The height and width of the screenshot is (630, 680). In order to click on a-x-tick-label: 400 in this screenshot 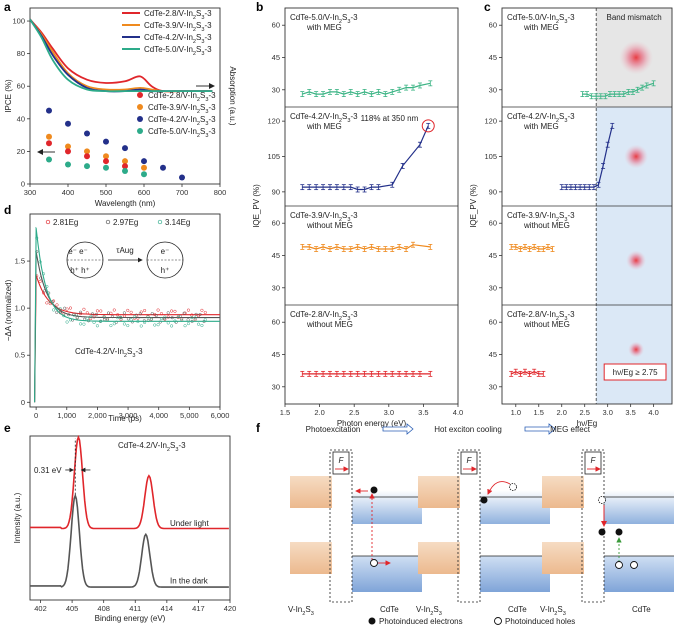, I will do `click(68, 192)`.